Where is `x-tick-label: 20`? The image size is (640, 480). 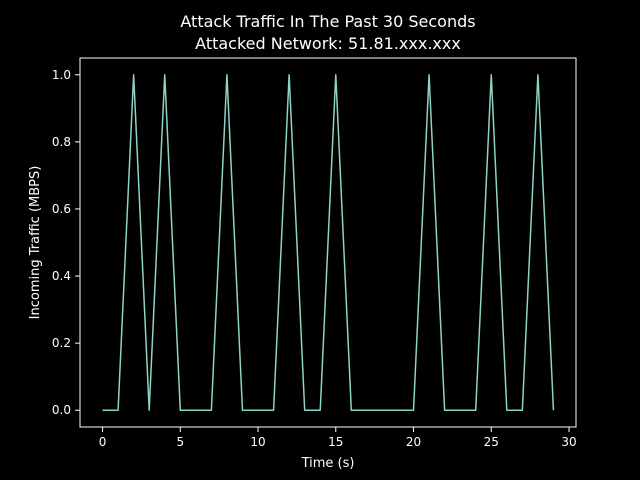
x-tick-label: 20 is located at coordinates (413, 442).